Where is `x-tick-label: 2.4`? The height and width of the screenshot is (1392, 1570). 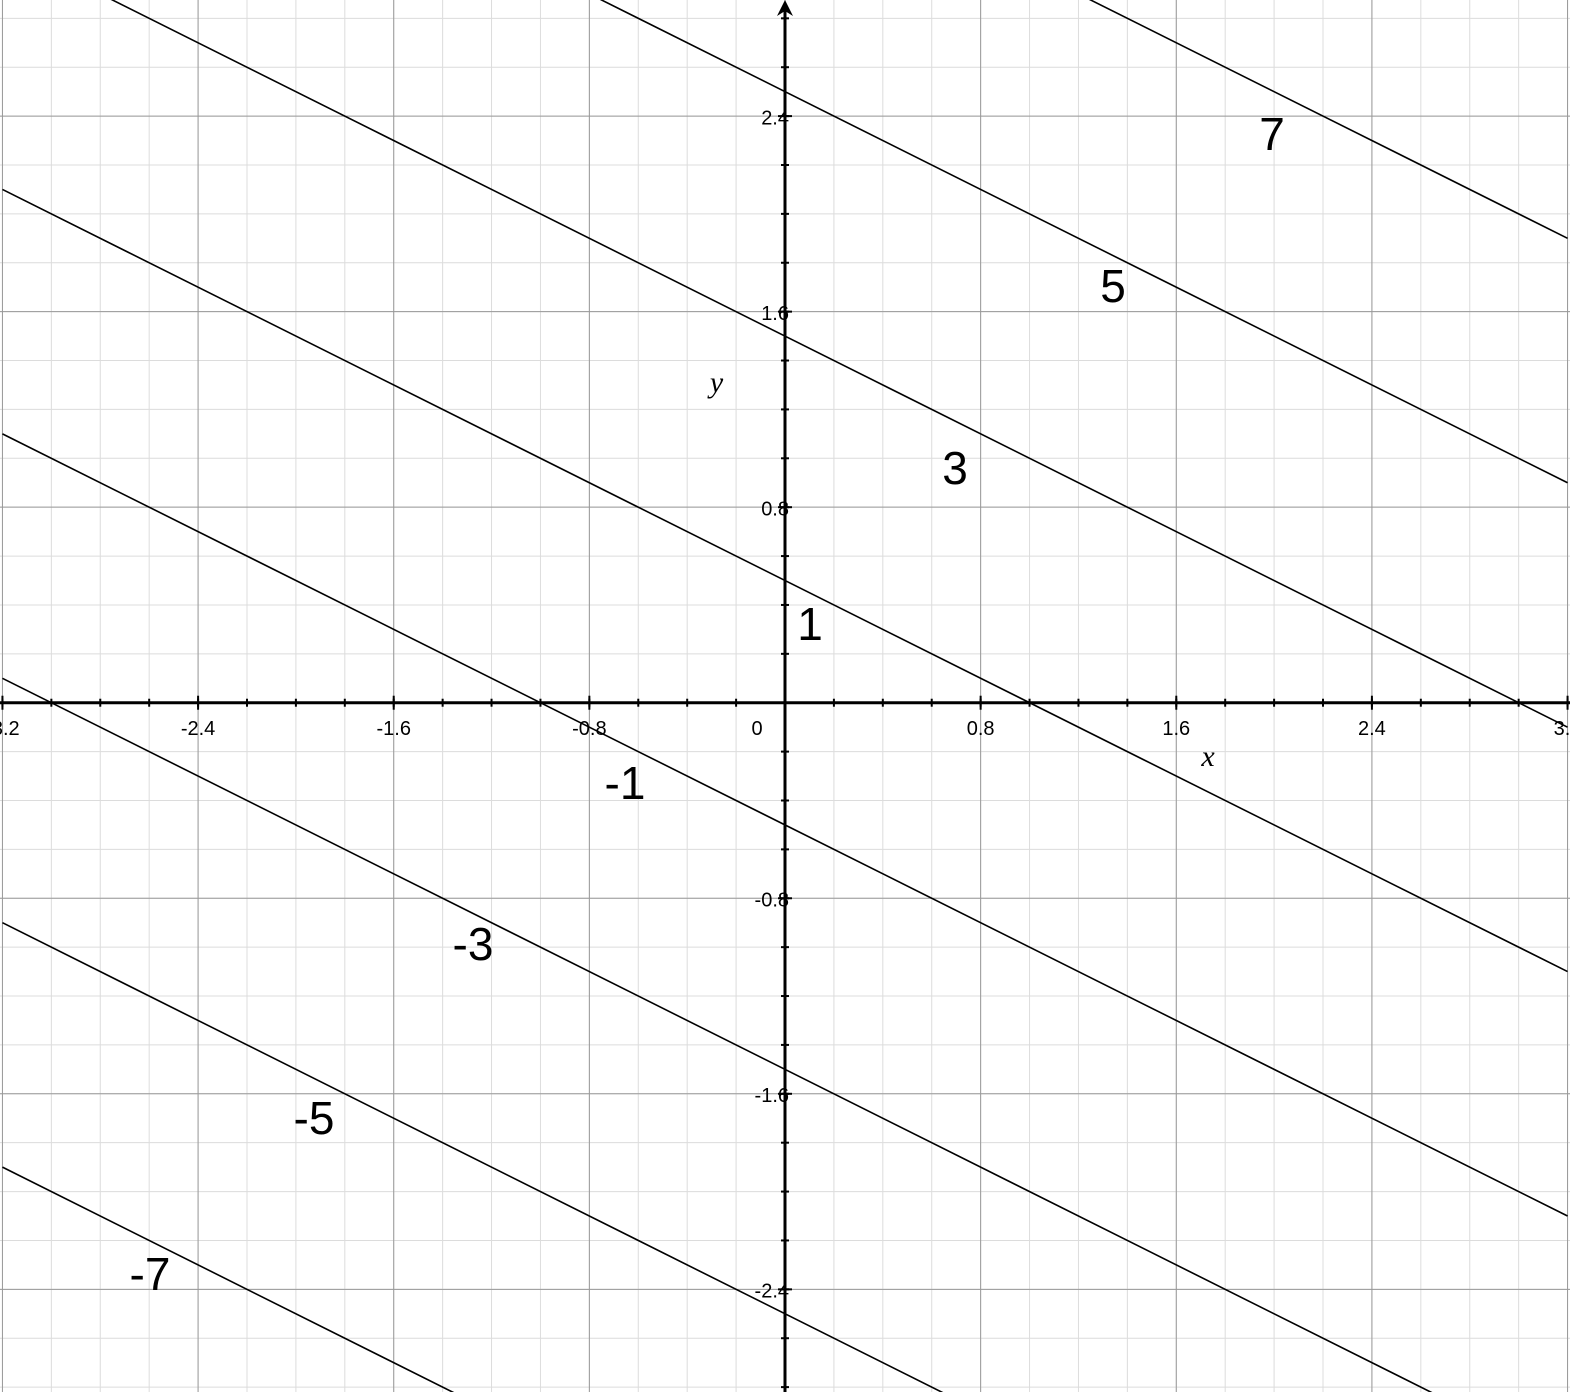 x-tick-label: 2.4 is located at coordinates (1372, 729).